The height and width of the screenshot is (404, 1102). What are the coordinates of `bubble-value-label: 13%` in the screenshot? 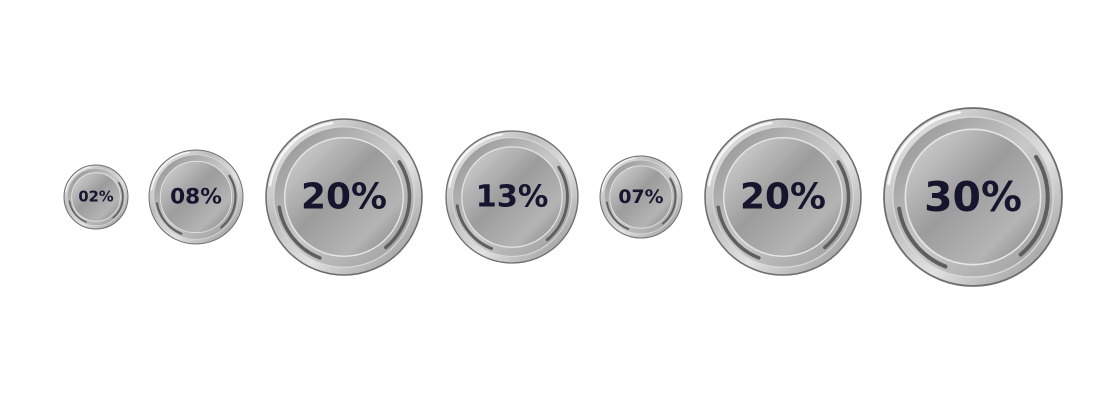 It's located at (512, 197).